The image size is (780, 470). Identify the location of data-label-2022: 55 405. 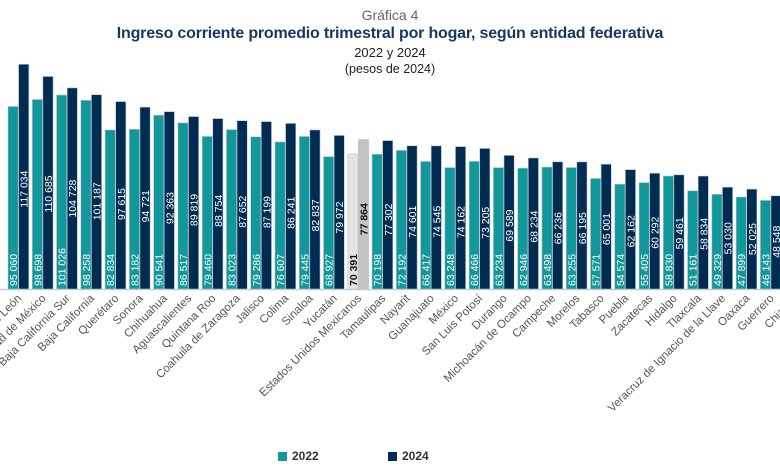
(645, 270).